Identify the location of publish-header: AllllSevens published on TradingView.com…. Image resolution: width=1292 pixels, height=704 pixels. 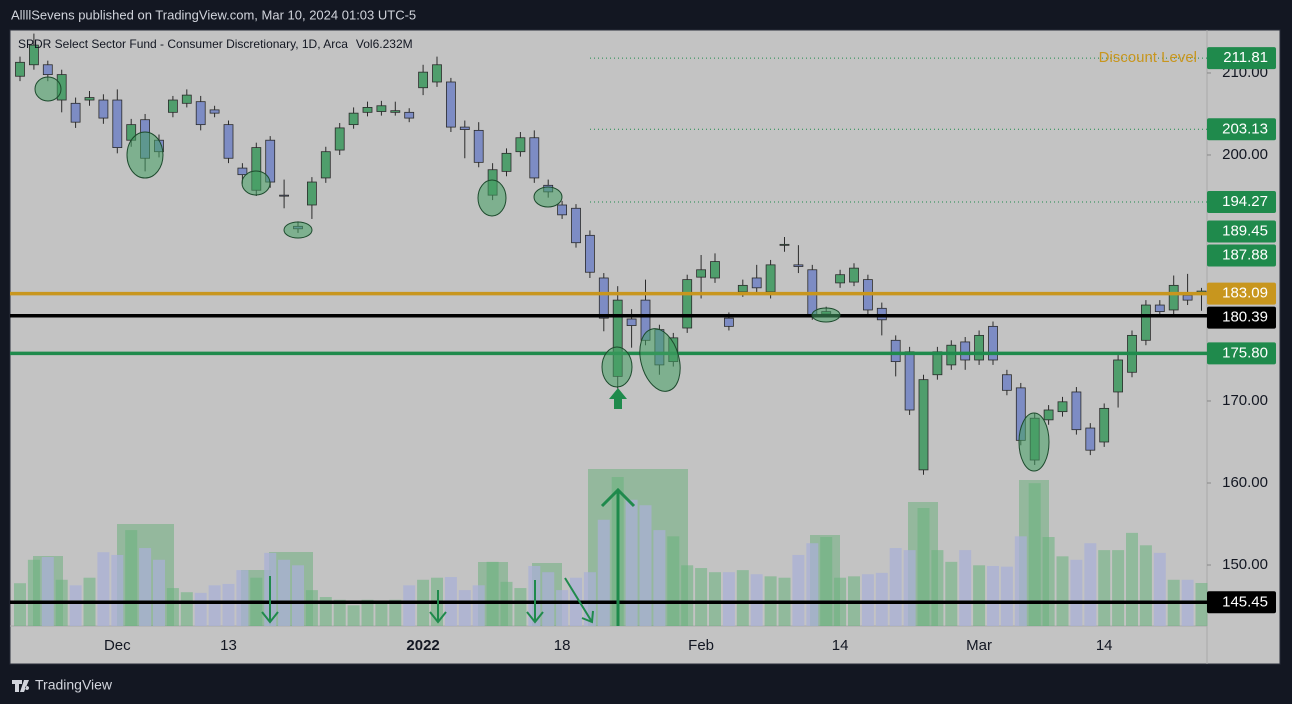
(213, 14).